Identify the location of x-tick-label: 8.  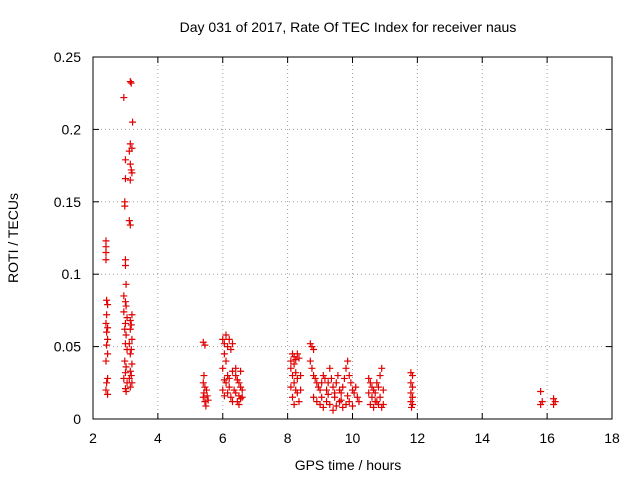
(288, 438).